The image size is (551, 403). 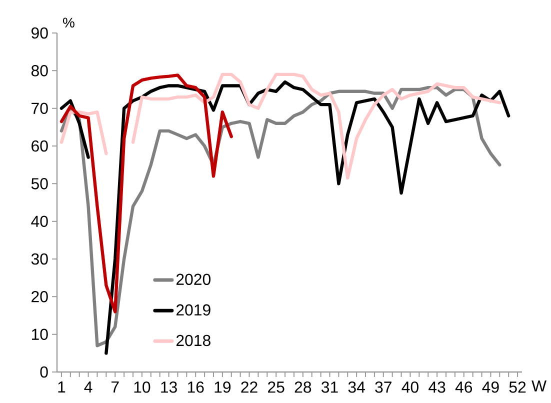 I want to click on legend-label: 2020, so click(x=193, y=280).